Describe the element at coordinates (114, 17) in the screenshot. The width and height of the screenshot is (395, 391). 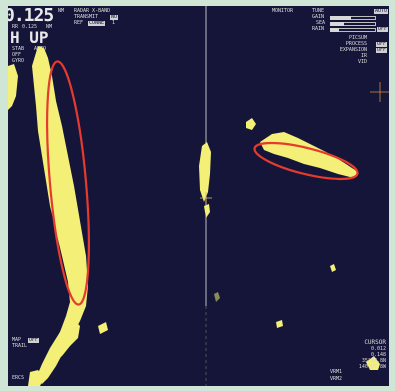
I see `transmit-value: NO` at that location.